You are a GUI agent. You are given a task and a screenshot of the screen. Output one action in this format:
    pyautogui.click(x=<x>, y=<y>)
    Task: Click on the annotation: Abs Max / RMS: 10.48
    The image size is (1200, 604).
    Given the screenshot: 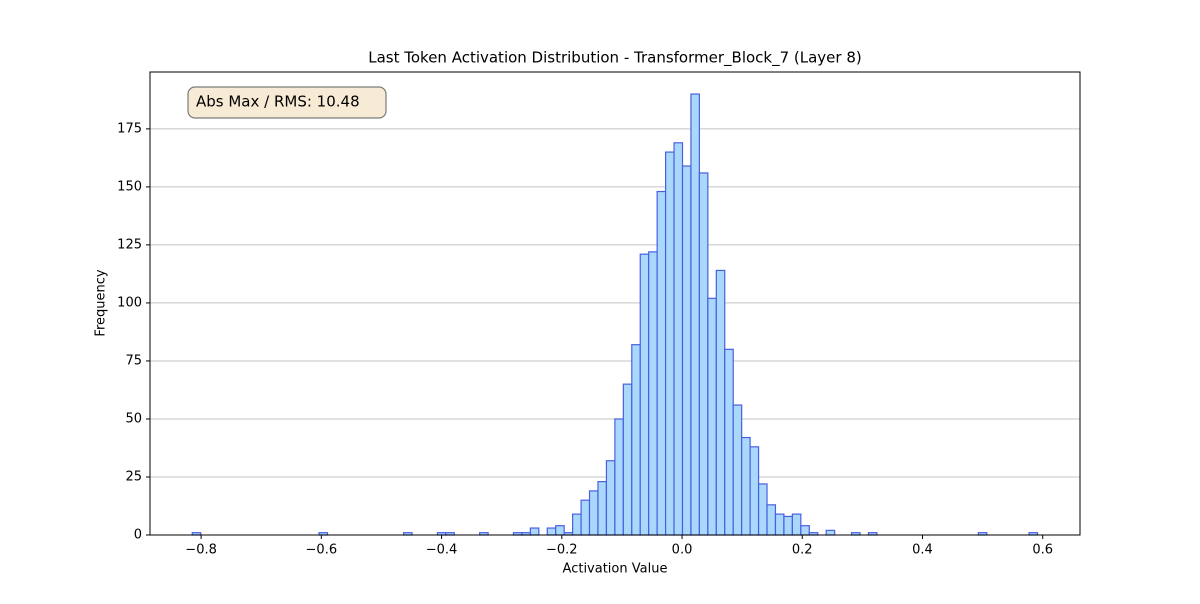 What is the action you would take?
    pyautogui.click(x=278, y=102)
    